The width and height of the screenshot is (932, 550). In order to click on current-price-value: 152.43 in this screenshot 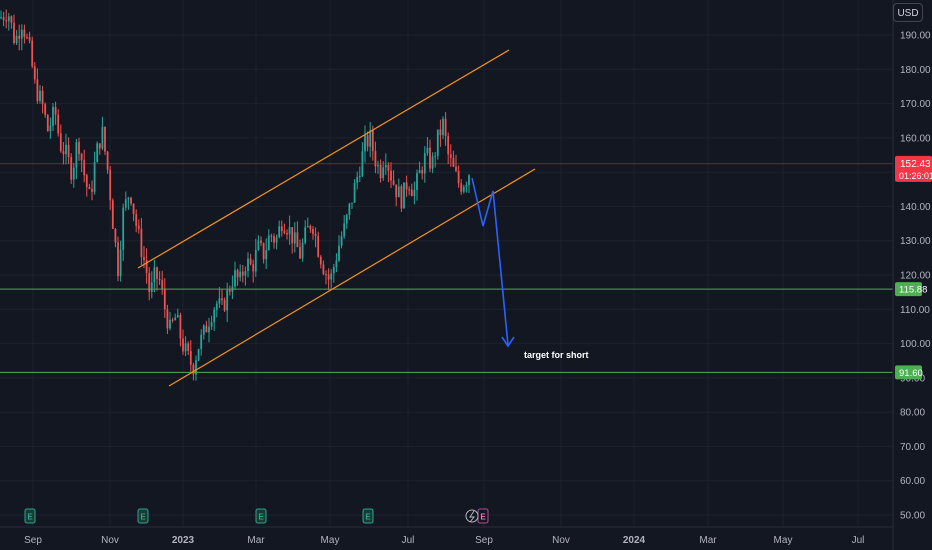, I will do `click(915, 164)`.